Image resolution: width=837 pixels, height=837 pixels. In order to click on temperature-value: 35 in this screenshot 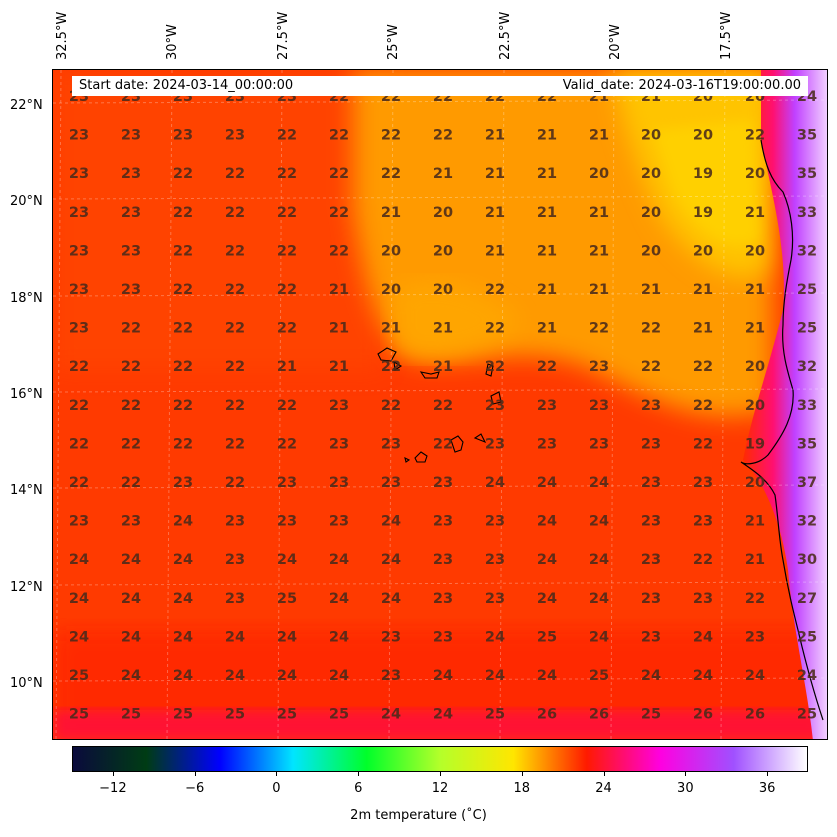, I will do `click(807, 444)`.